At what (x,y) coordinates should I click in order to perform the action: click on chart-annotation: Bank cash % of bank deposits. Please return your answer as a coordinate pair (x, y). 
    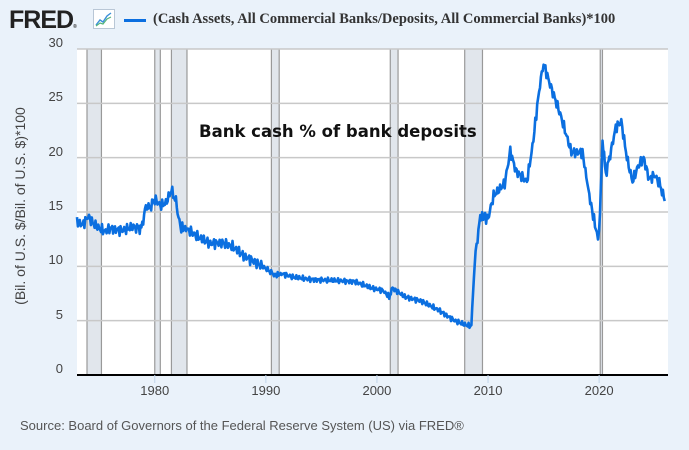
    Looking at the image, I should click on (338, 131).